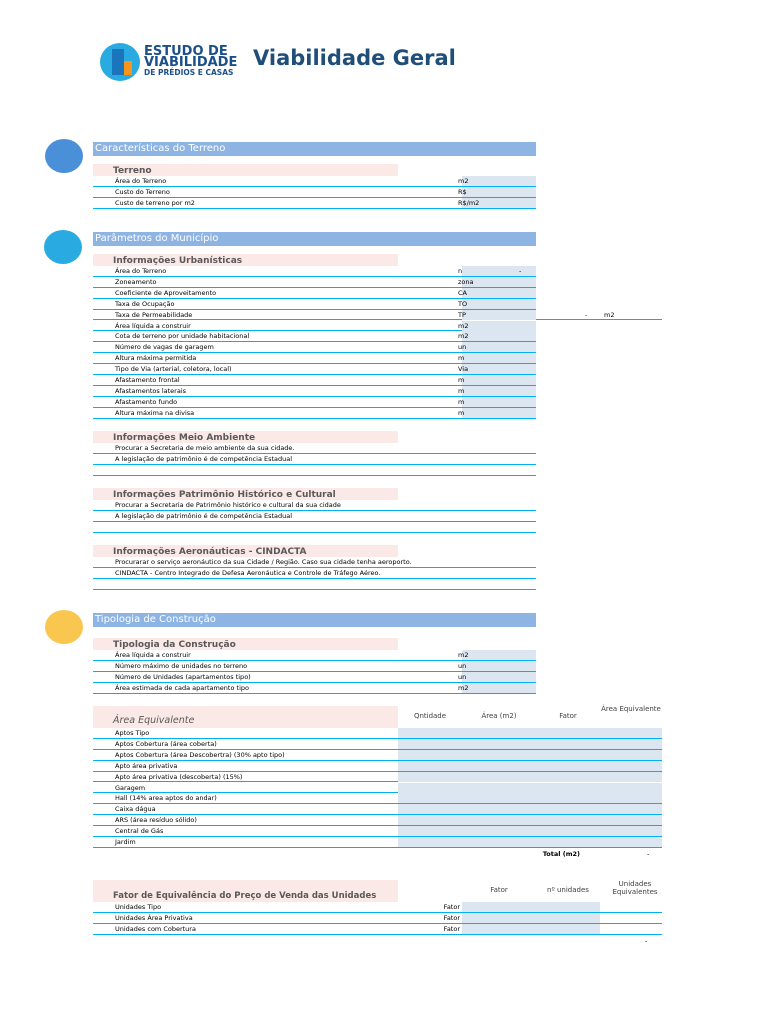 The width and height of the screenshot is (768, 1024). I want to click on brand-line: VIABILIDADE, so click(191, 62).